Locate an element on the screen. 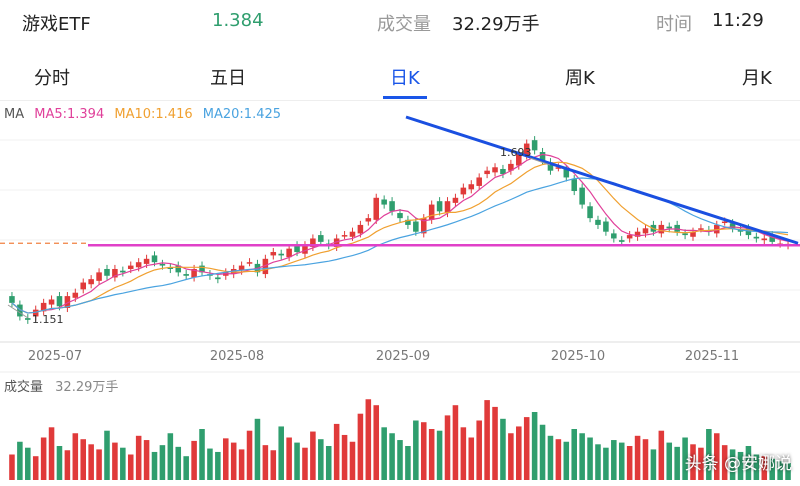 The image size is (800, 486). x-axis-label: 2025-11 is located at coordinates (712, 356).